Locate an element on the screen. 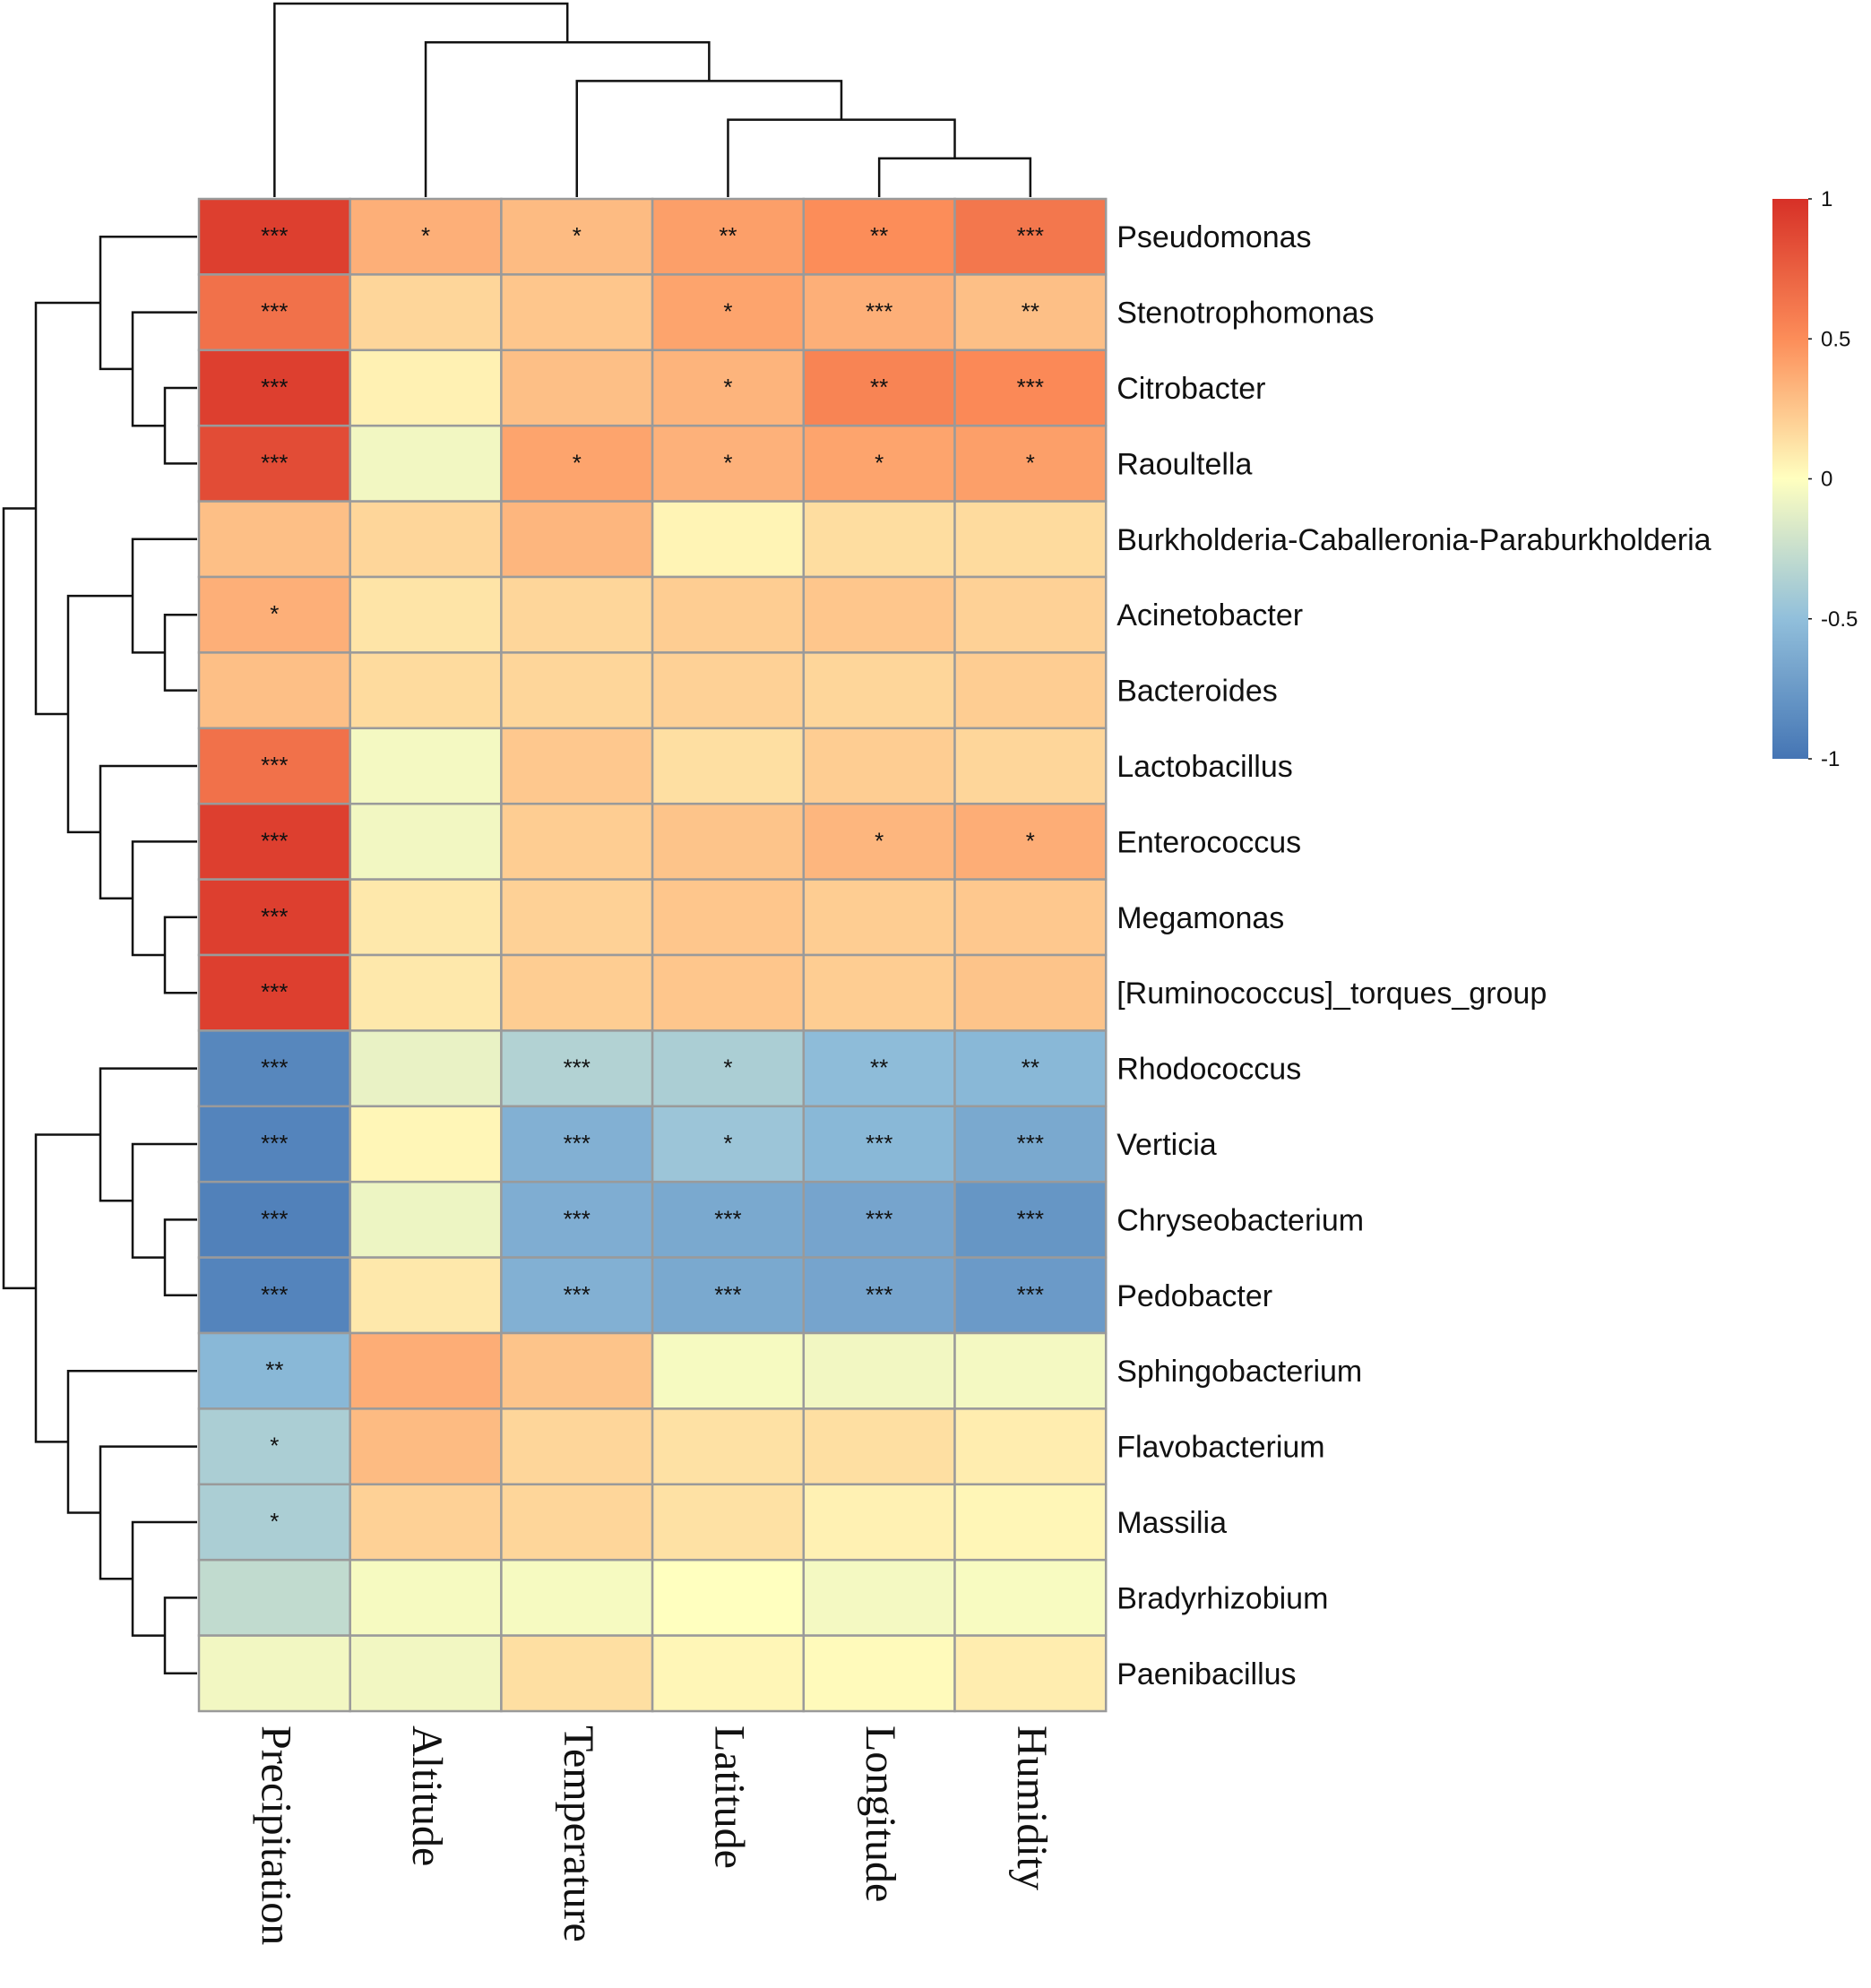  row-label: Bradyrhizobium is located at coordinates (1222, 1598).